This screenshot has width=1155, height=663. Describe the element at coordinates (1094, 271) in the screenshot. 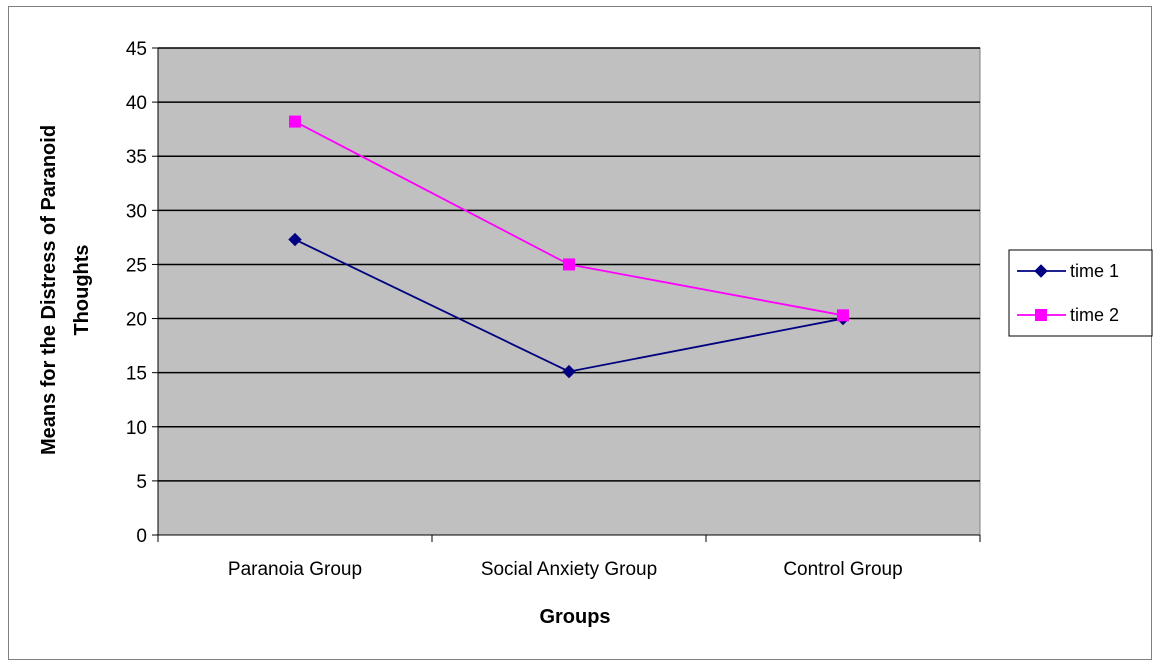

I see `legend-label-1: time 1` at that location.